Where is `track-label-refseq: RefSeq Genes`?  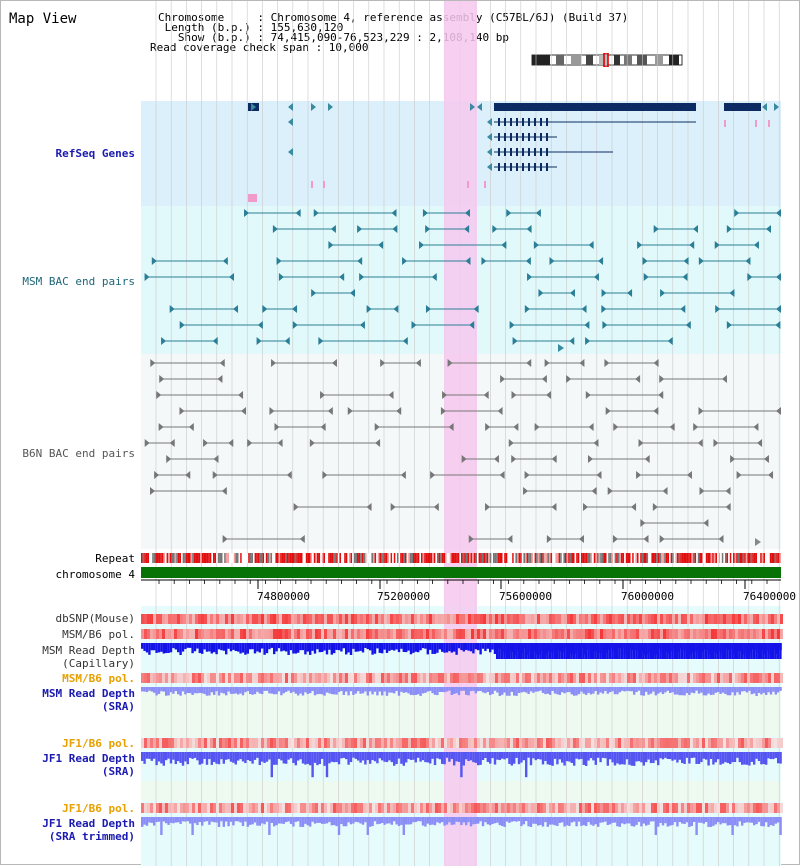 track-label-refseq: RefSeq Genes is located at coordinates (95, 153).